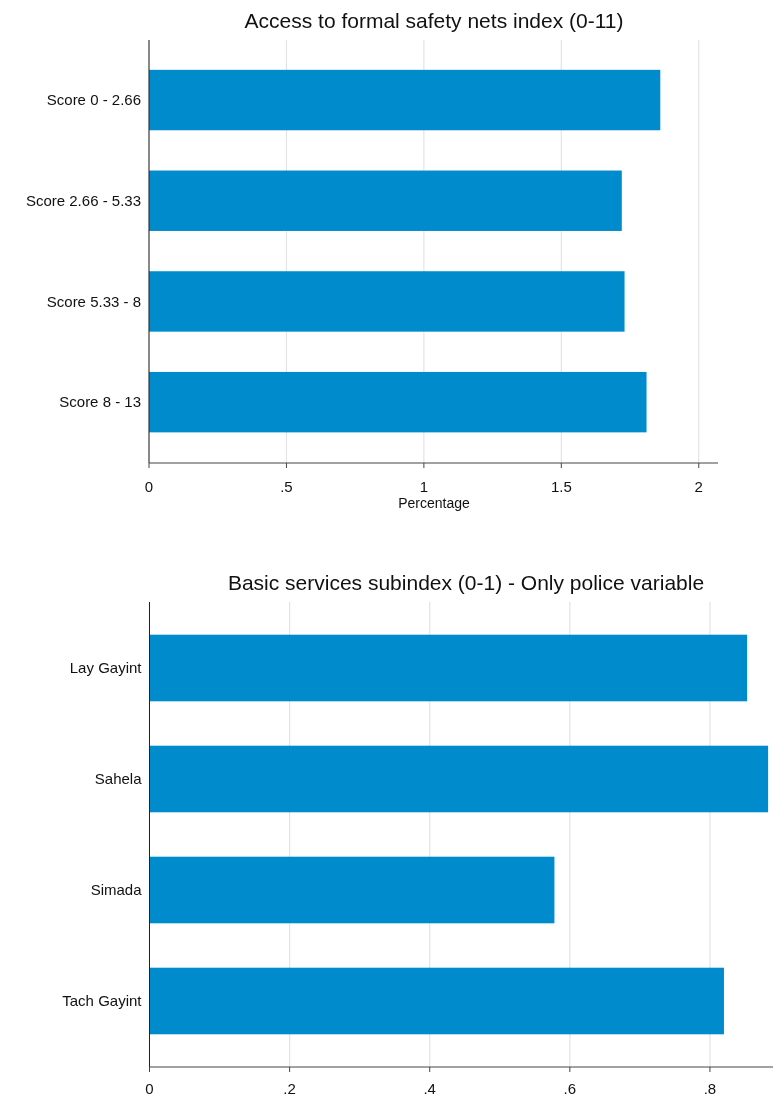  Describe the element at coordinates (116, 890) in the screenshot. I see `y-tick-label: Simada` at that location.